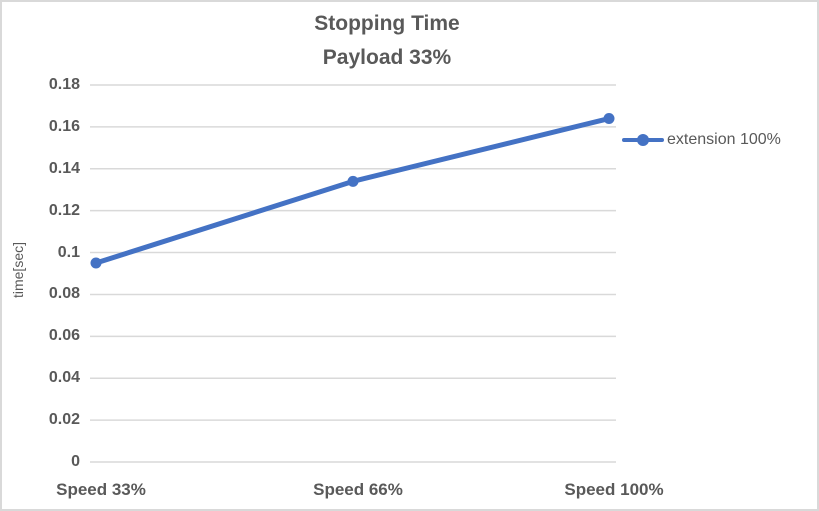 This screenshot has width=819, height=511. What do you see at coordinates (64, 336) in the screenshot?
I see `y-tick-label: 0.06` at bounding box center [64, 336].